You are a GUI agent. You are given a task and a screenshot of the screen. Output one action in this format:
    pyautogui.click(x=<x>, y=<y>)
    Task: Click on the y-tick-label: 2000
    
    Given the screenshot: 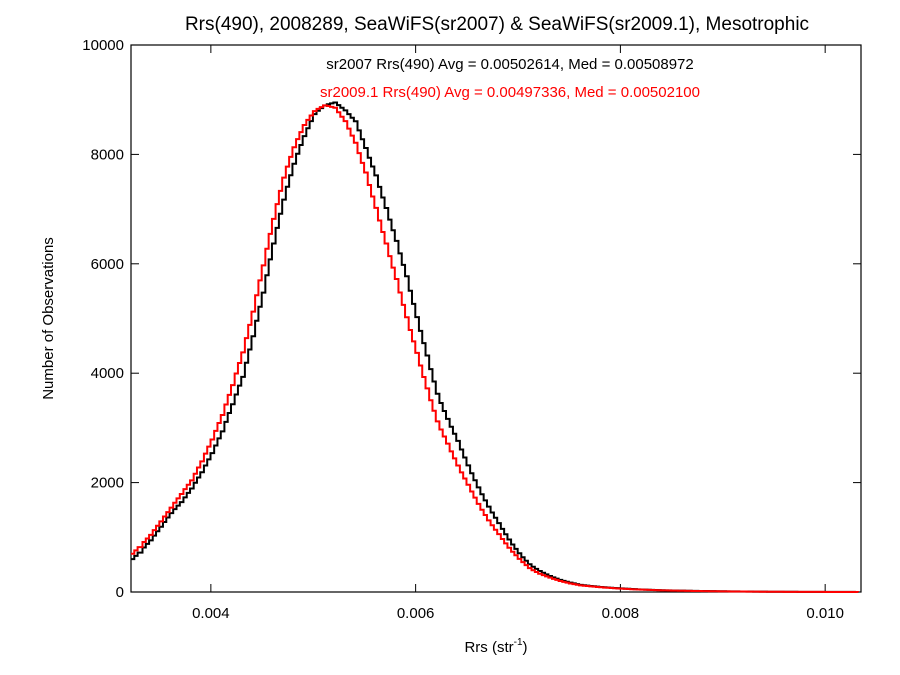 What is the action you would take?
    pyautogui.click(x=107, y=483)
    